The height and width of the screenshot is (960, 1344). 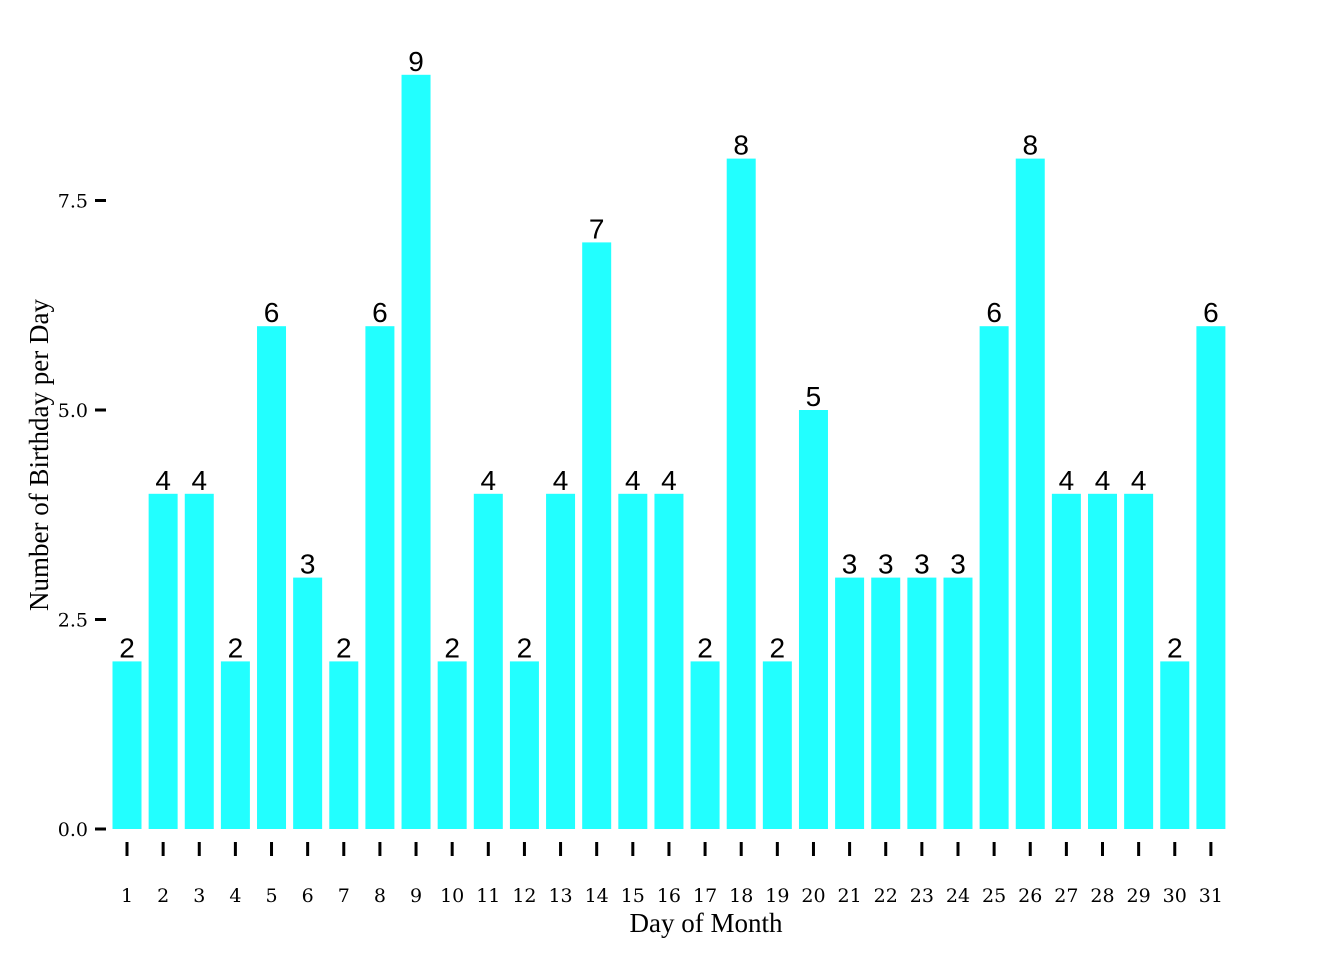 I want to click on x-tick-label: 11, so click(x=488, y=896).